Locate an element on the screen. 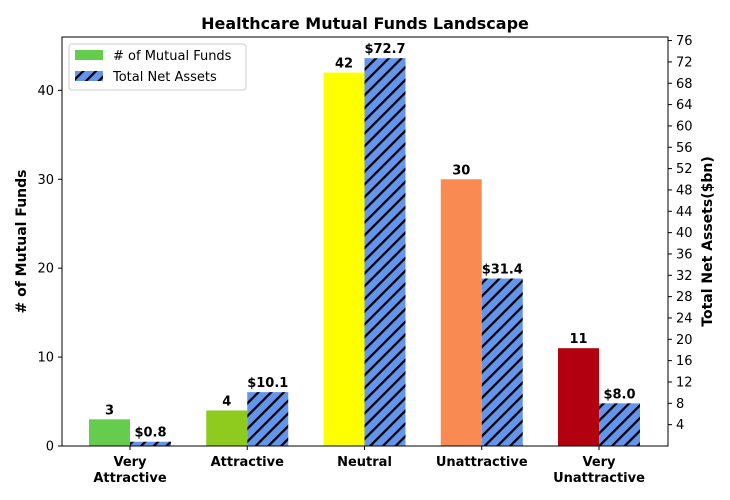  data-label-mutual-funds: 4 is located at coordinates (226, 401).